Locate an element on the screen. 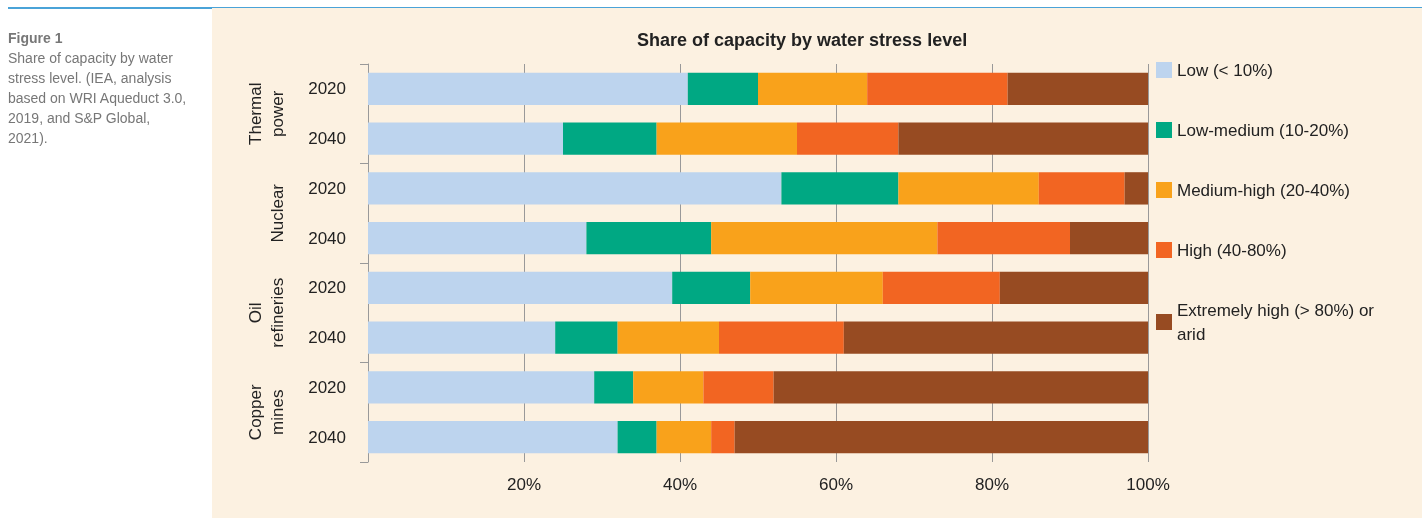 The width and height of the screenshot is (1422, 518). x-tick-label: 60% is located at coordinates (836, 484).